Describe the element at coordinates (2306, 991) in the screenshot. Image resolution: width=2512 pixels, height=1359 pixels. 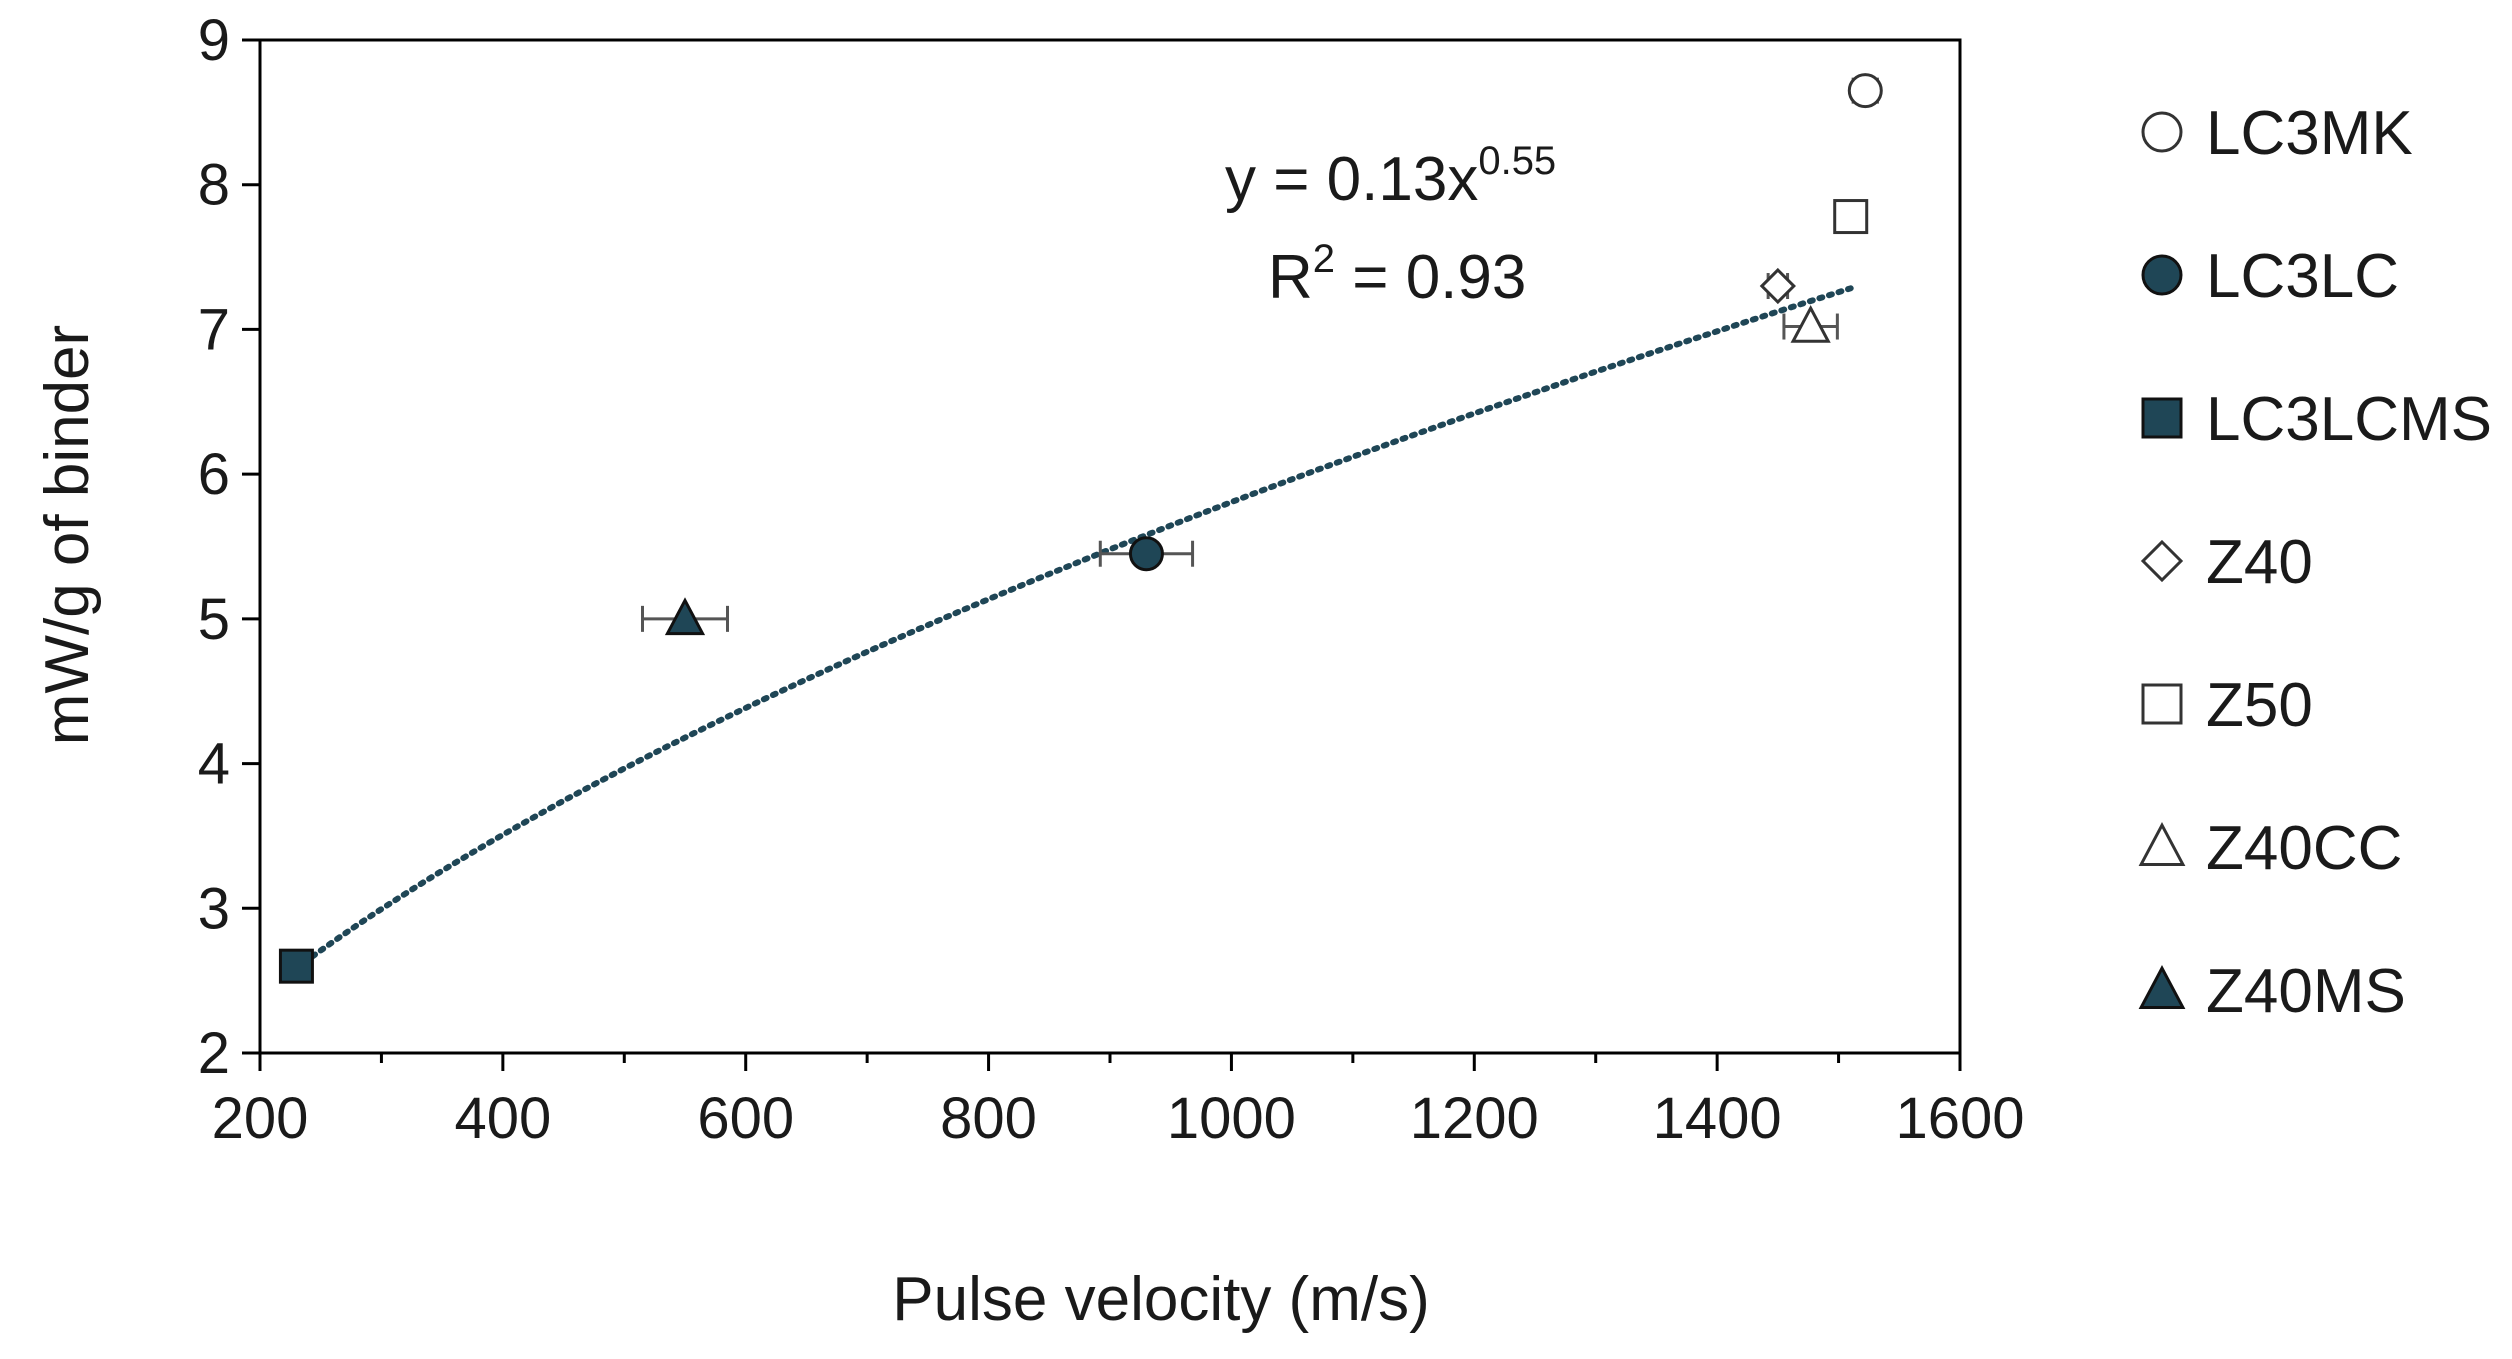
I see `legend-label: Z40MS` at that location.